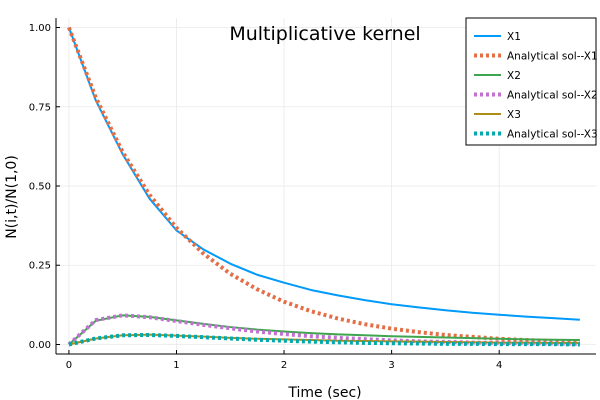 Image resolution: width=600 pixels, height=400 pixels. What do you see at coordinates (176, 365) in the screenshot?
I see `x-tick-label: 1` at bounding box center [176, 365].